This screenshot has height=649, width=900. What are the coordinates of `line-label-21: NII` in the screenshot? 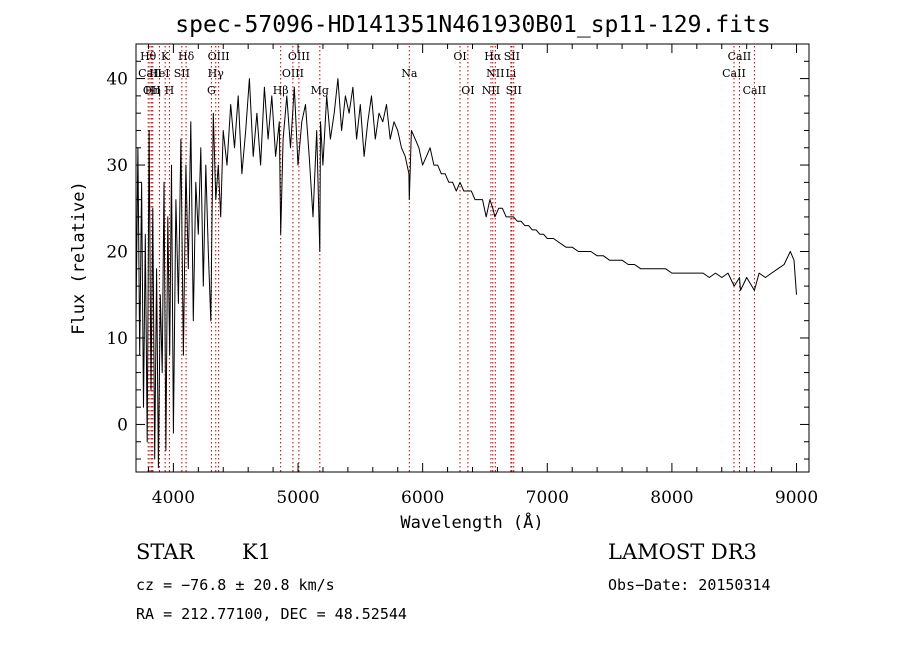 It's located at (495, 73).